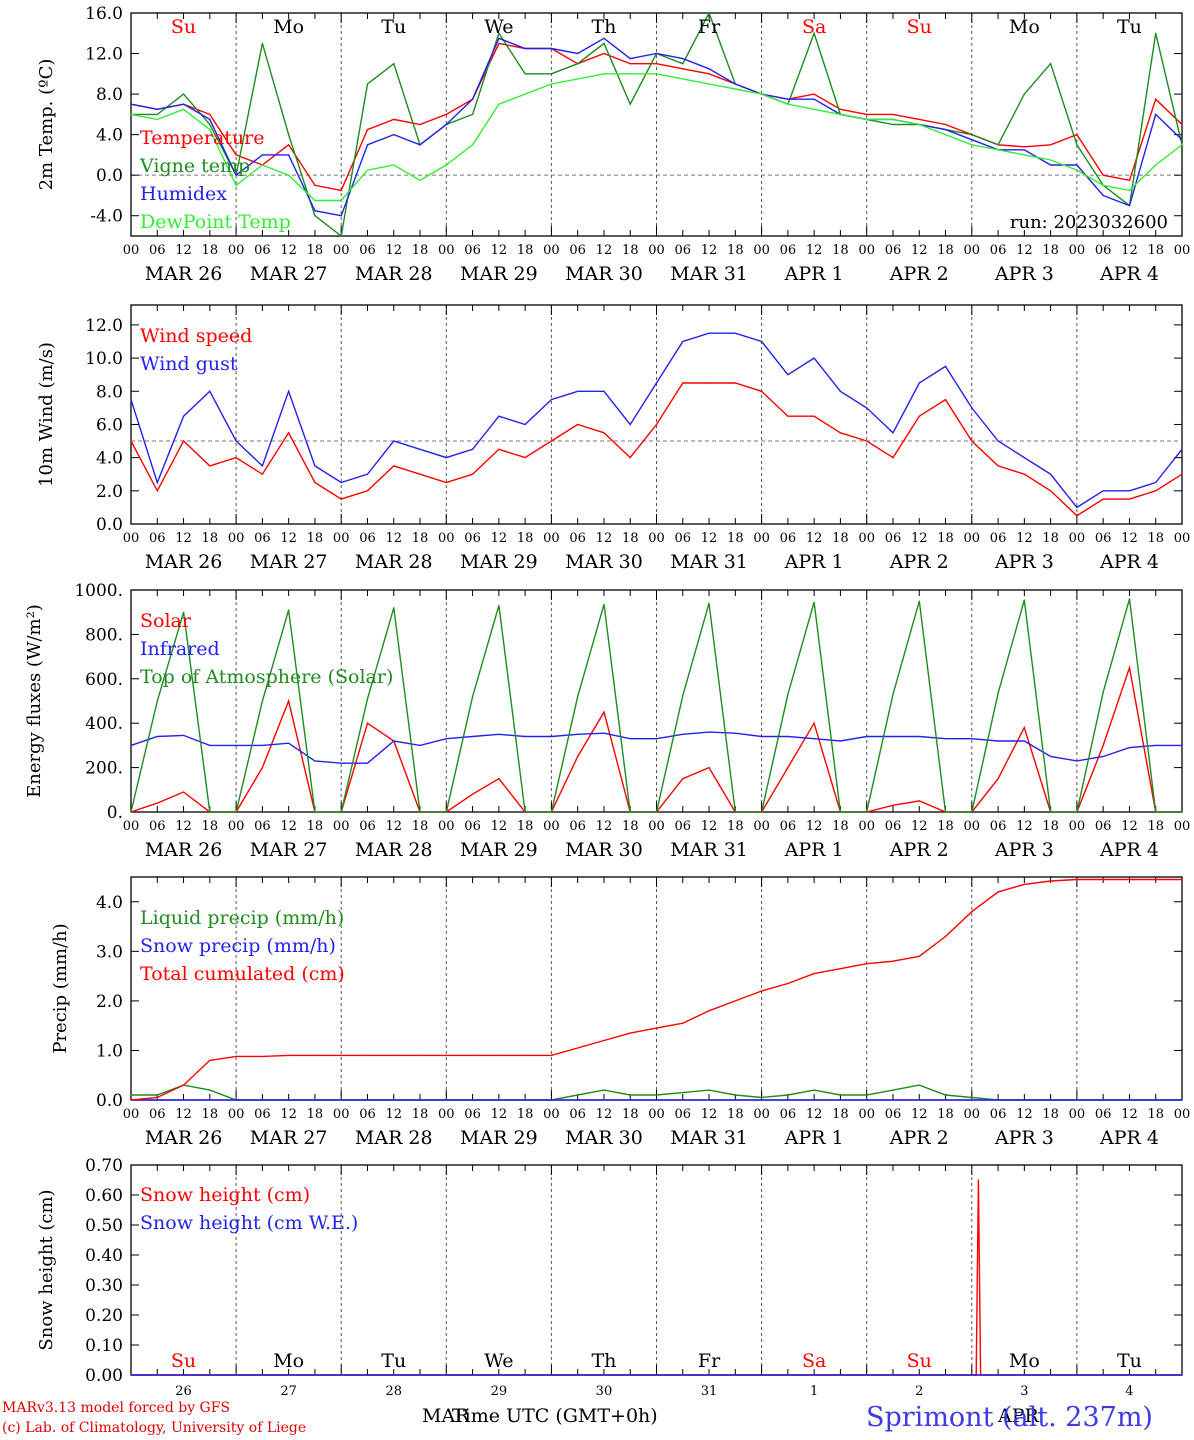  Describe the element at coordinates (104, 1346) in the screenshot. I see `y-tick-label: 0.10` at that location.